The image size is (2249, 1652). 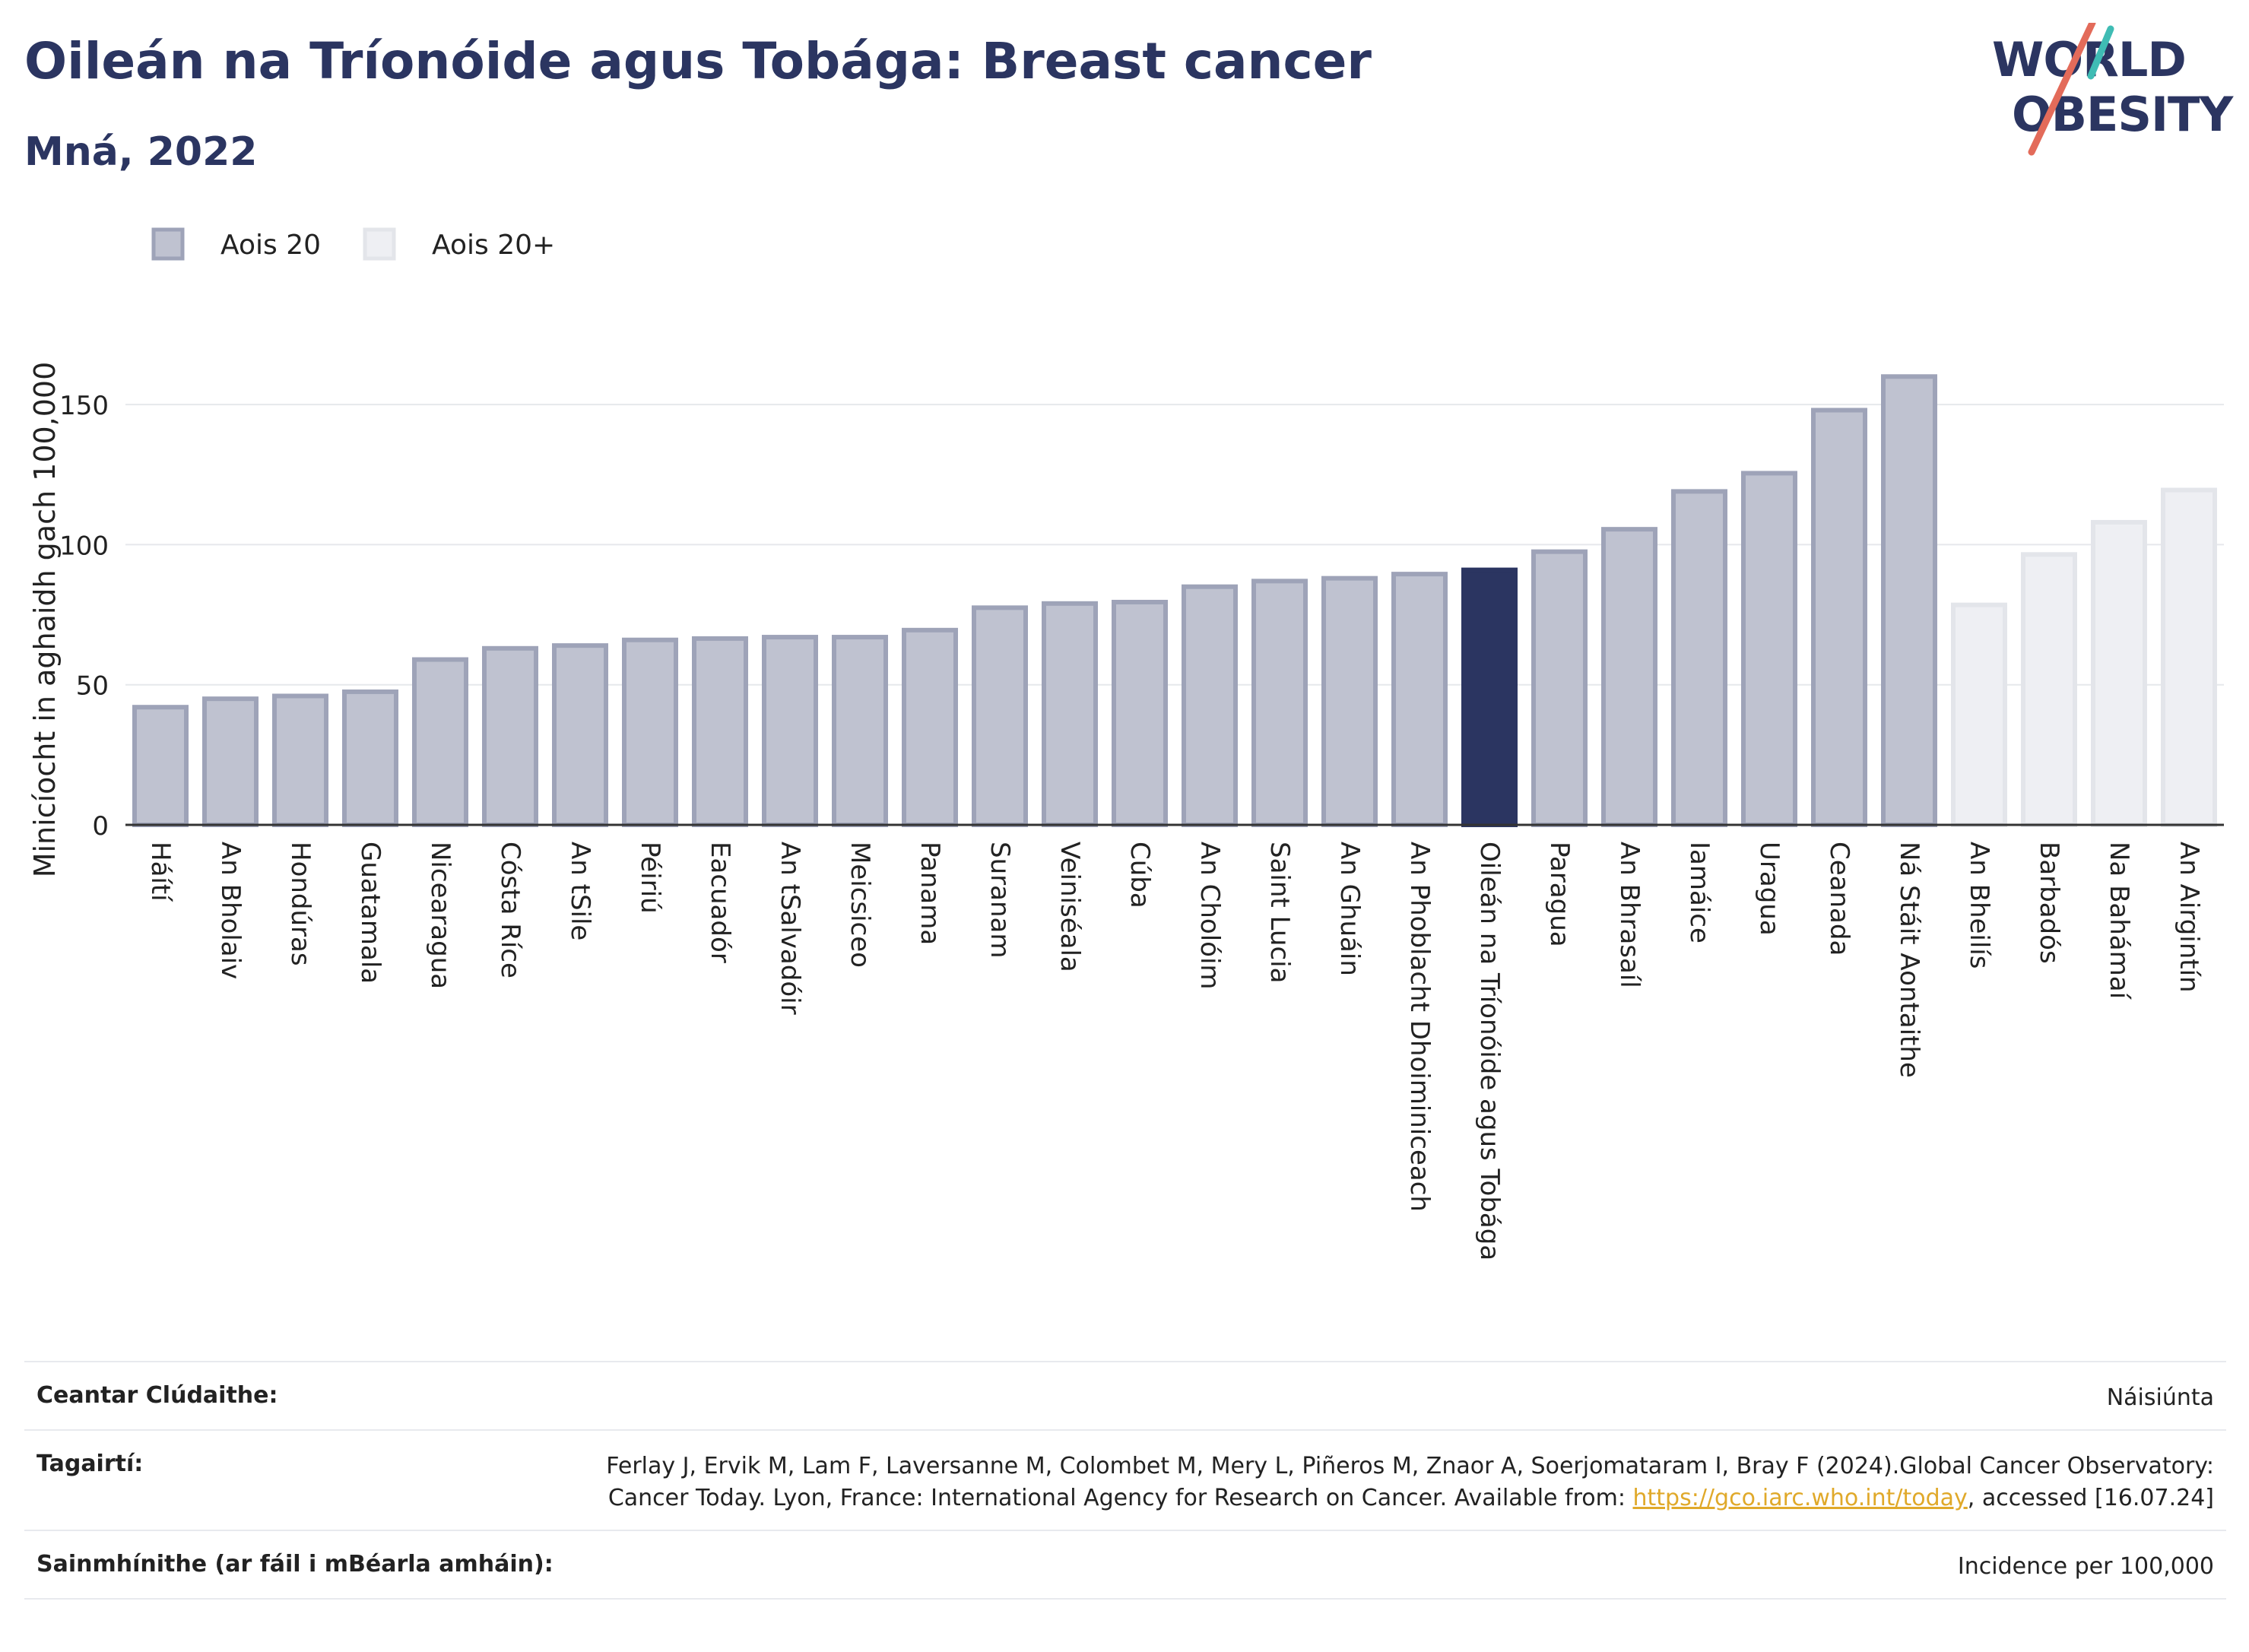 I want to click on logo-line-1: WORLD, so click(x=2089, y=59).